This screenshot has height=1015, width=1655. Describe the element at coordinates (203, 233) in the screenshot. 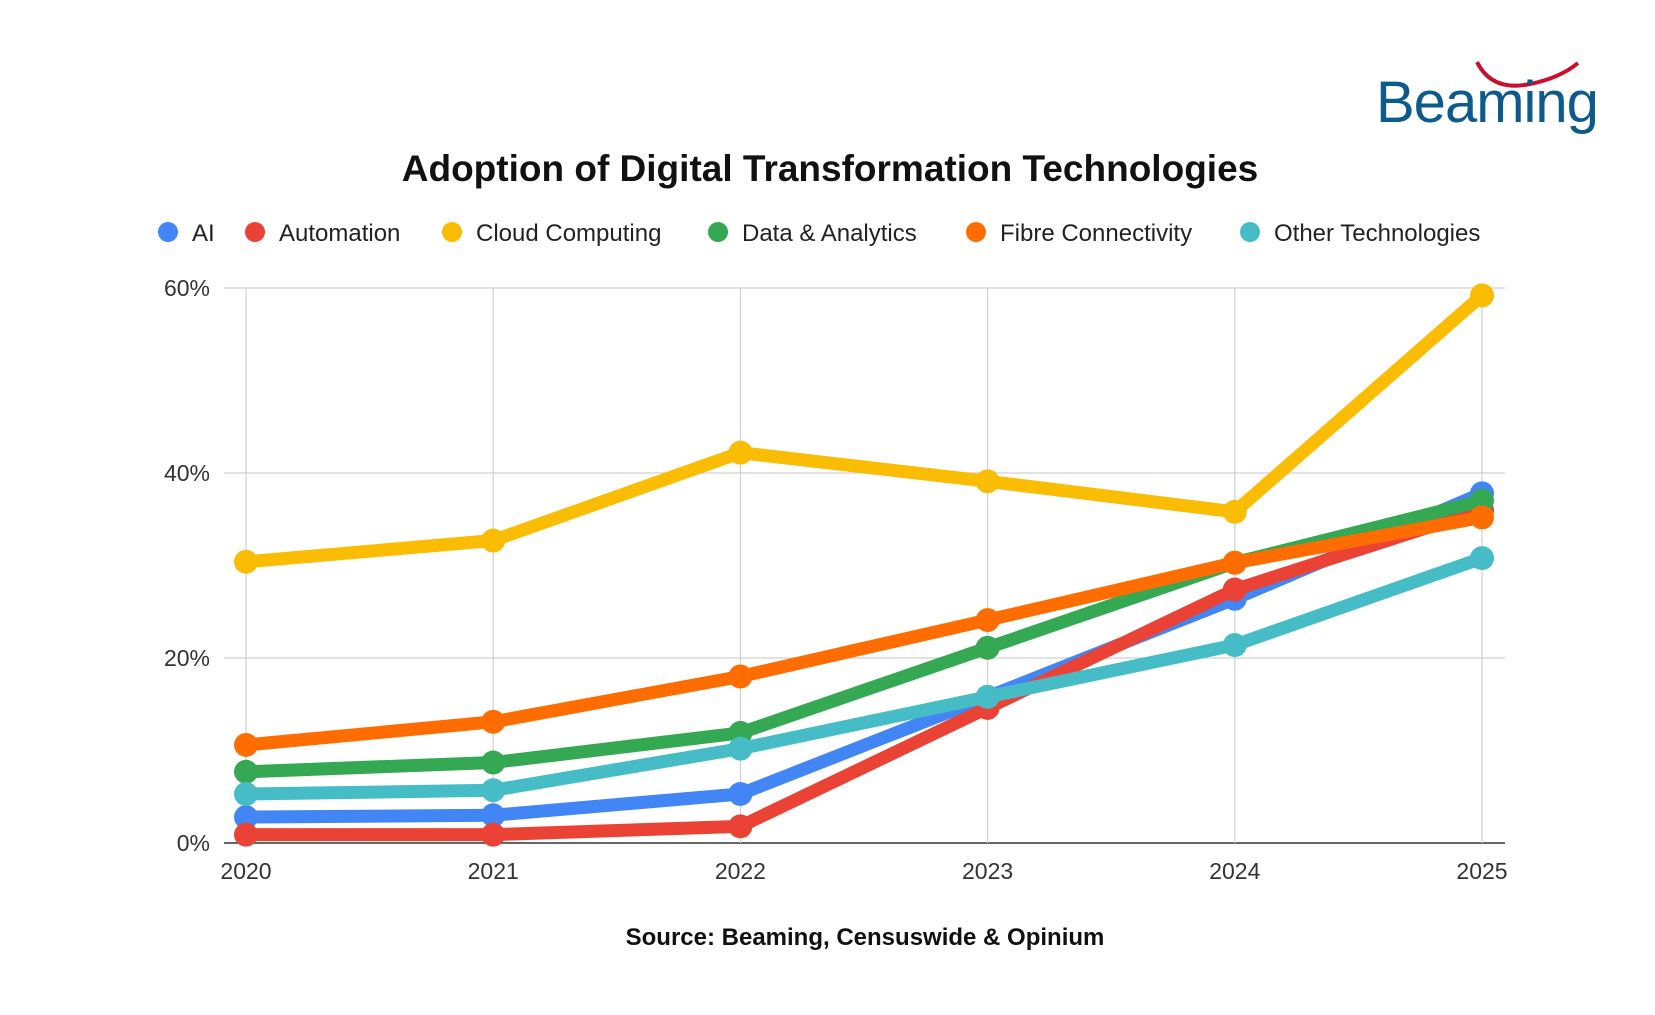

I see `legend-label: AI` at that location.